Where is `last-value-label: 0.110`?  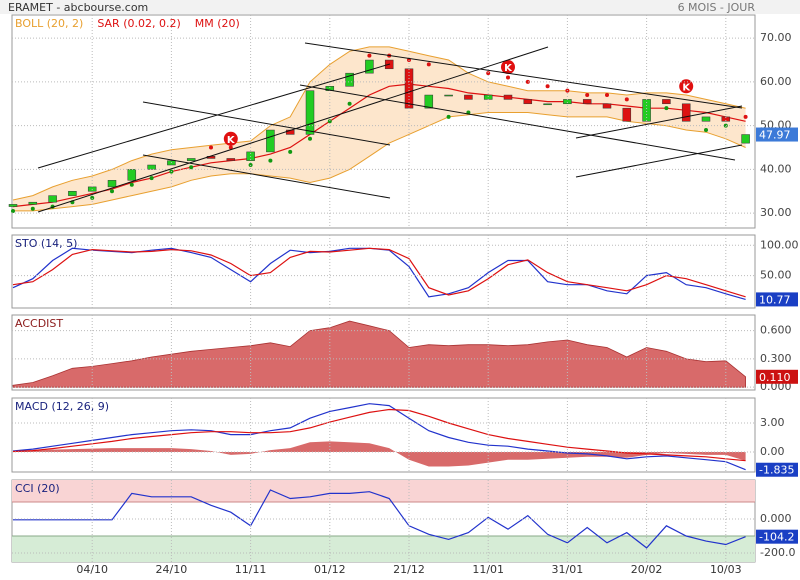 last-value-label: 0.110 is located at coordinates (775, 377).